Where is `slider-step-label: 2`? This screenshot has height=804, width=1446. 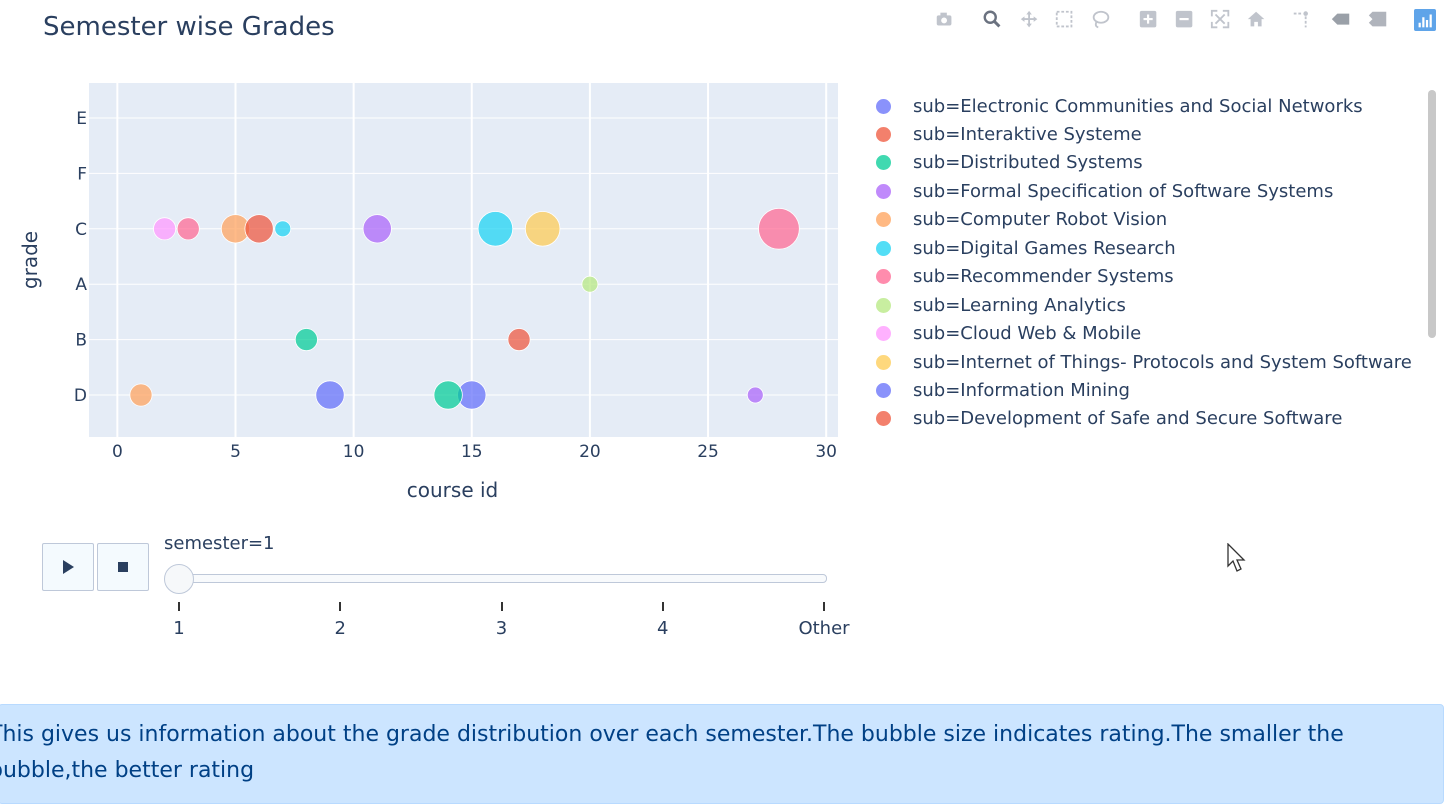
slider-step-label: 2 is located at coordinates (340, 628).